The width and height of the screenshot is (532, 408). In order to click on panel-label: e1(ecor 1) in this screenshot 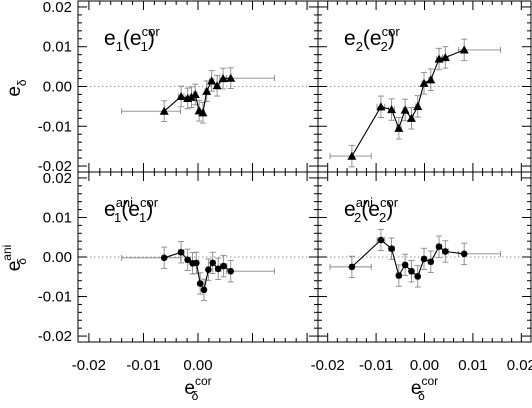, I will do `click(132, 39)`.